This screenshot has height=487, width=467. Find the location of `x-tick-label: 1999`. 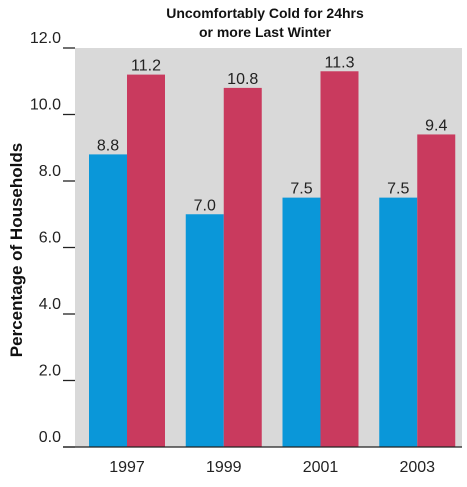

x-tick-label: 1999 is located at coordinates (224, 467).